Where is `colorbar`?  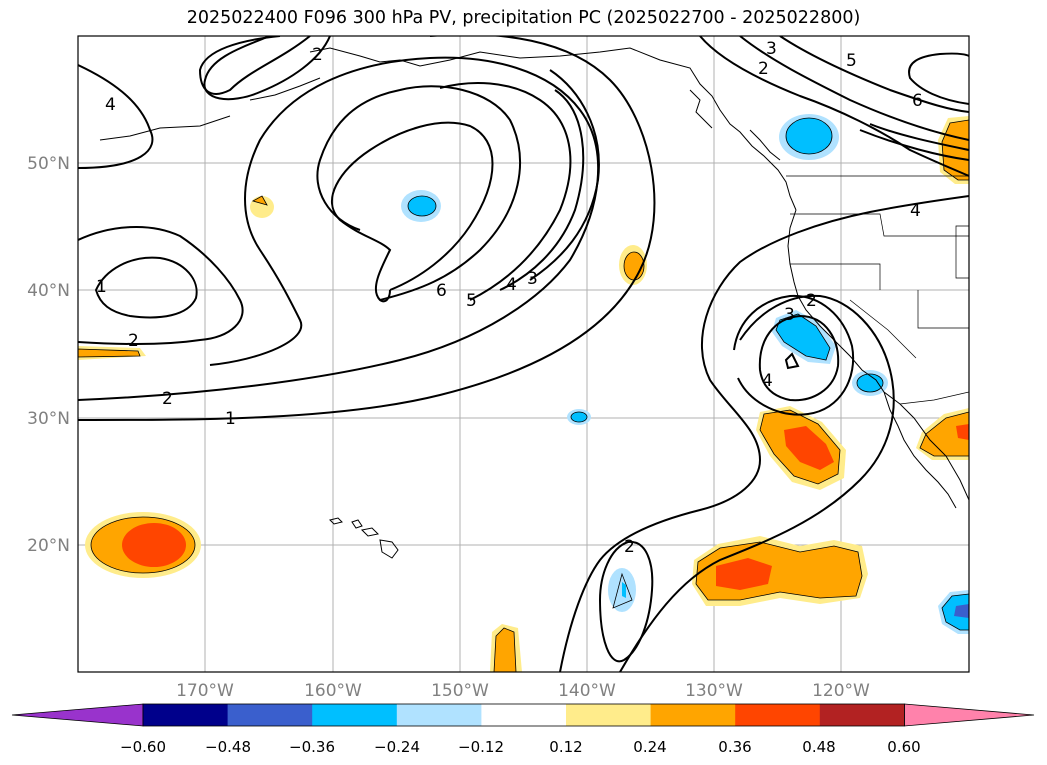
colorbar is located at coordinates (523, 715).